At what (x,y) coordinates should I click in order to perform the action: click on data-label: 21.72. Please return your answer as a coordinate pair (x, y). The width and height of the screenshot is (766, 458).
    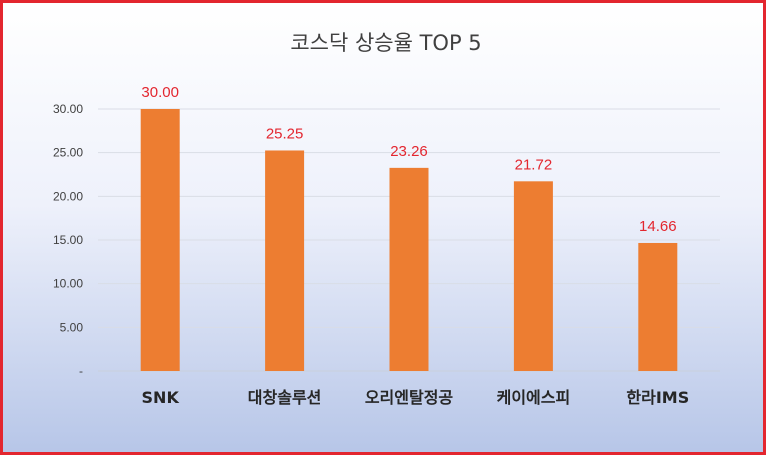
    Looking at the image, I should click on (534, 164).